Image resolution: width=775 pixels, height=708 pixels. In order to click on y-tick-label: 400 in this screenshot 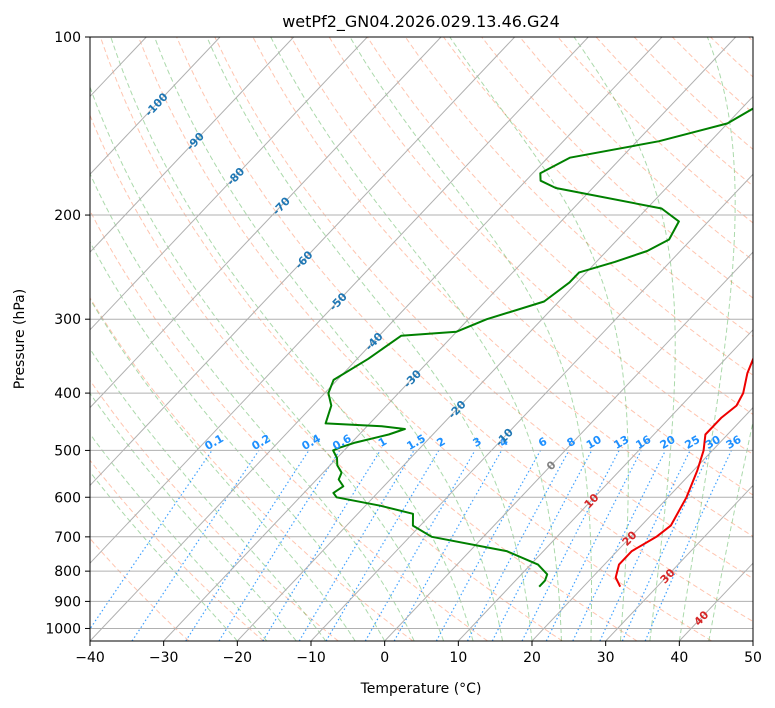, I will do `click(67, 394)`.